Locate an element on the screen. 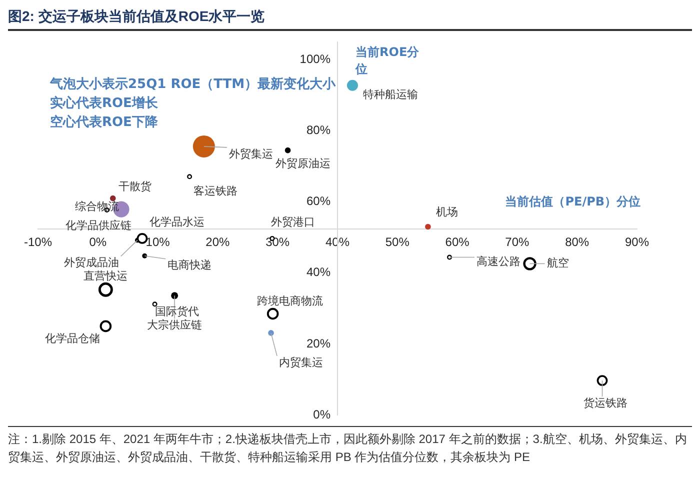 The height and width of the screenshot is (494, 700). annotation: 外贸原油运 is located at coordinates (302, 163).